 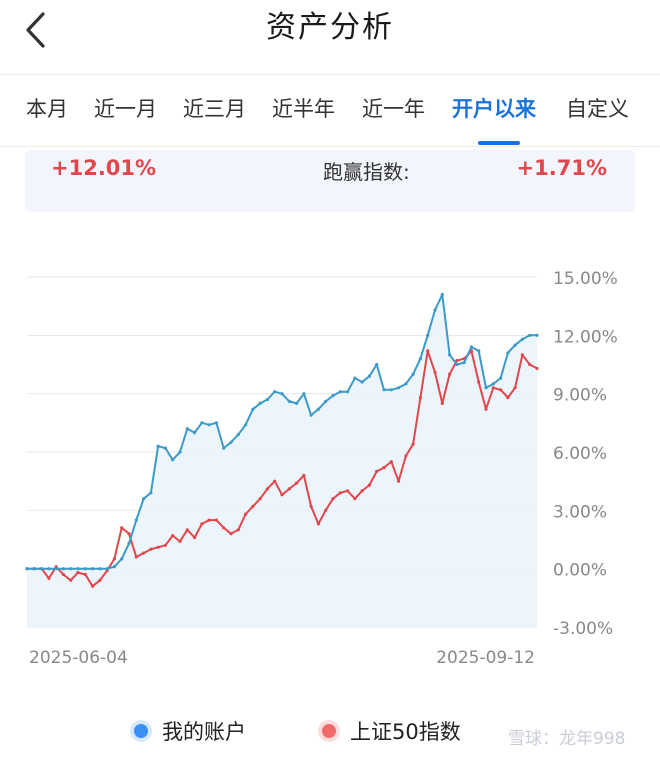 What do you see at coordinates (494, 109) in the screenshot?
I see `tab-since-opening: 开户以来` at bounding box center [494, 109].